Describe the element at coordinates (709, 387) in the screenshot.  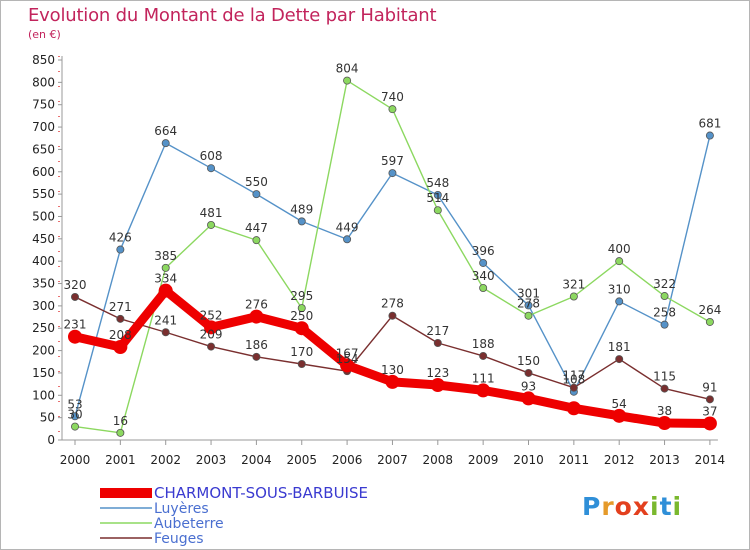
I see `data-label: 91` at that location.